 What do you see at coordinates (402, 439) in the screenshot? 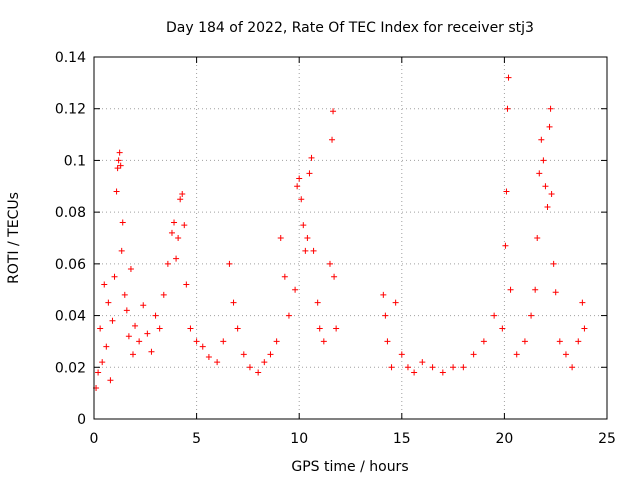
I see `x-tick-label: 15` at bounding box center [402, 439].